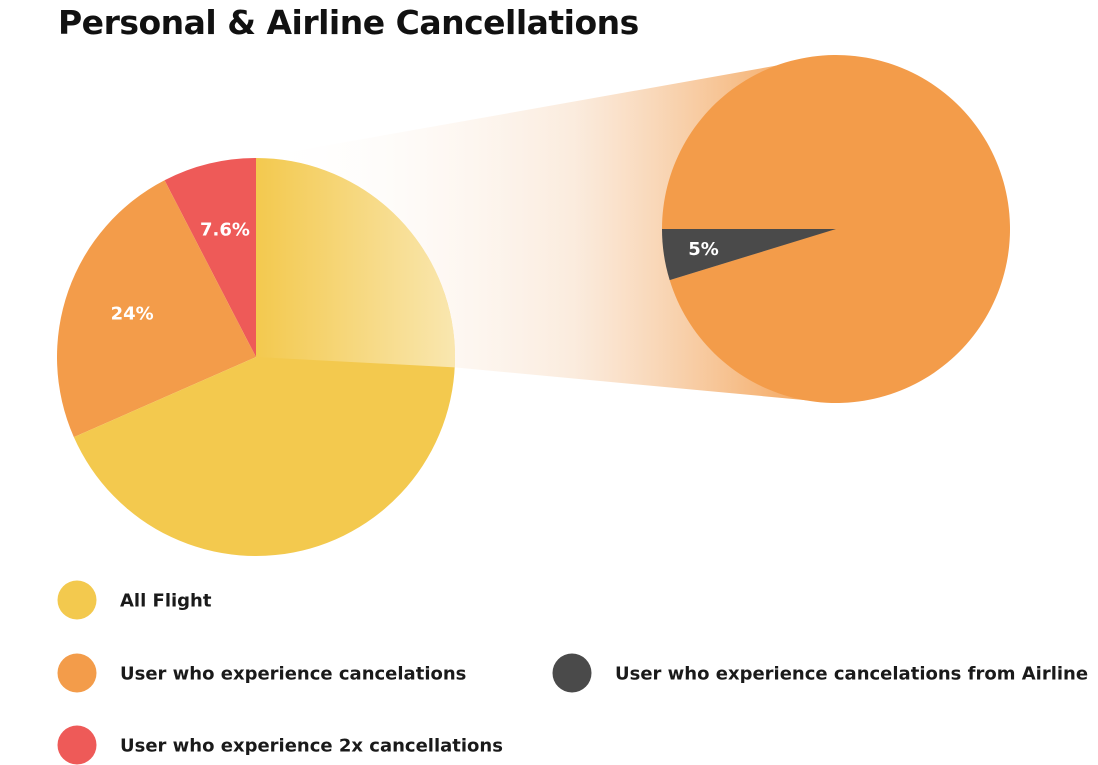 Image resolution: width=1098 pixels, height=765 pixels. What do you see at coordinates (166, 601) in the screenshot?
I see `legend-label-all-flight: All Flight` at bounding box center [166, 601].